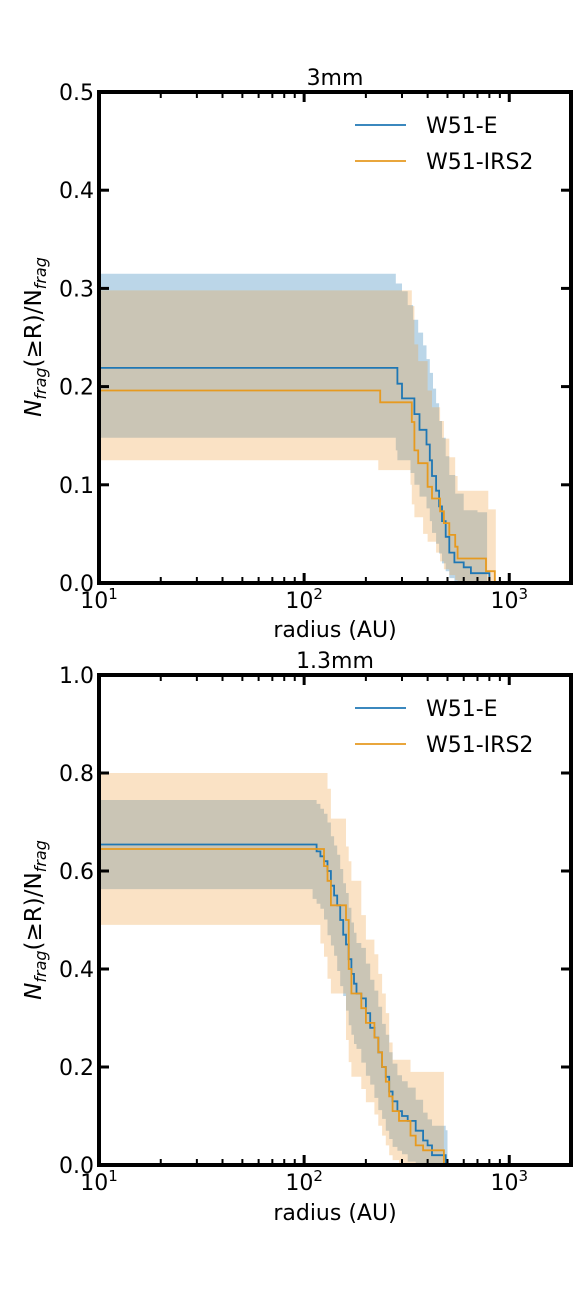 The image size is (576, 1296). I want to click on y-tick-label: 0.6, so click(76, 872).